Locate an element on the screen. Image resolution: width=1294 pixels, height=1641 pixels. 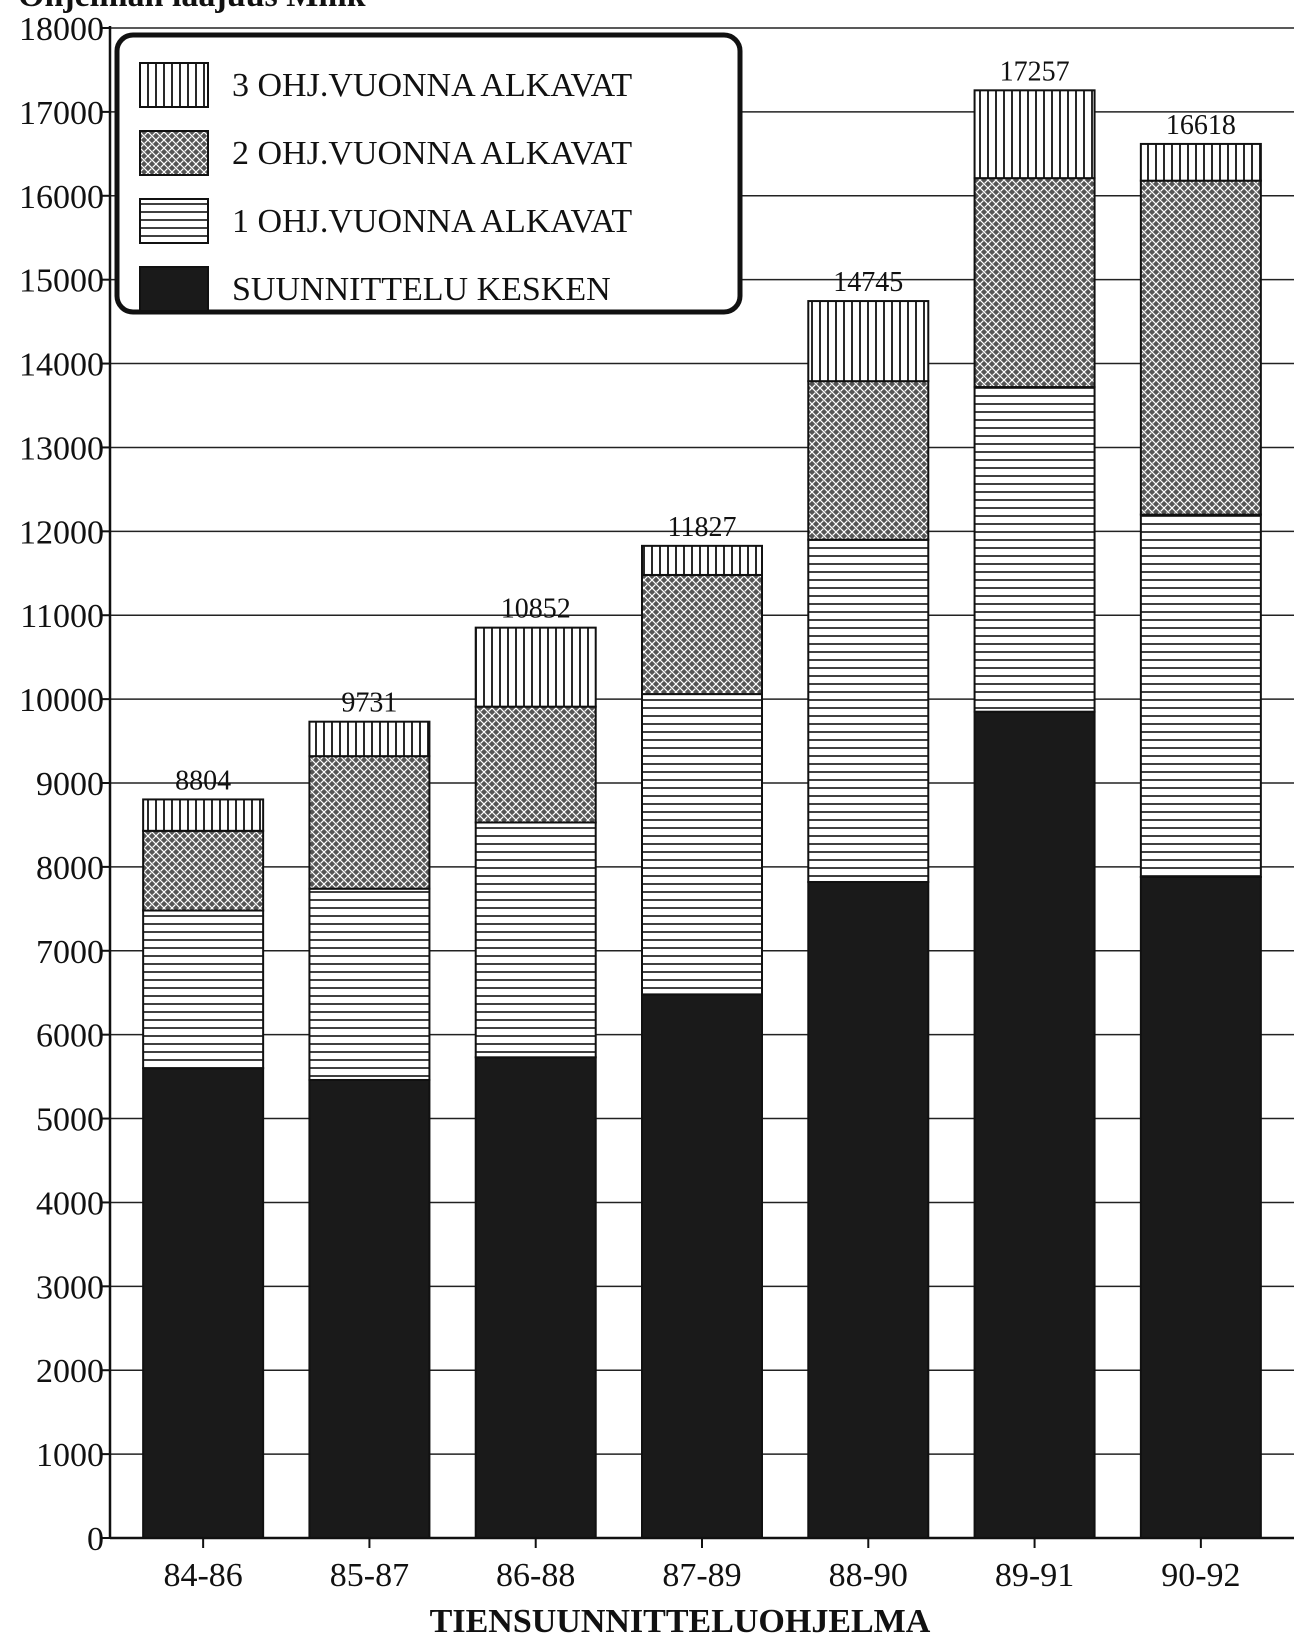
legend-entry-label: 3 OHJ.VUONNA ALKAVAT is located at coordinates (432, 85).